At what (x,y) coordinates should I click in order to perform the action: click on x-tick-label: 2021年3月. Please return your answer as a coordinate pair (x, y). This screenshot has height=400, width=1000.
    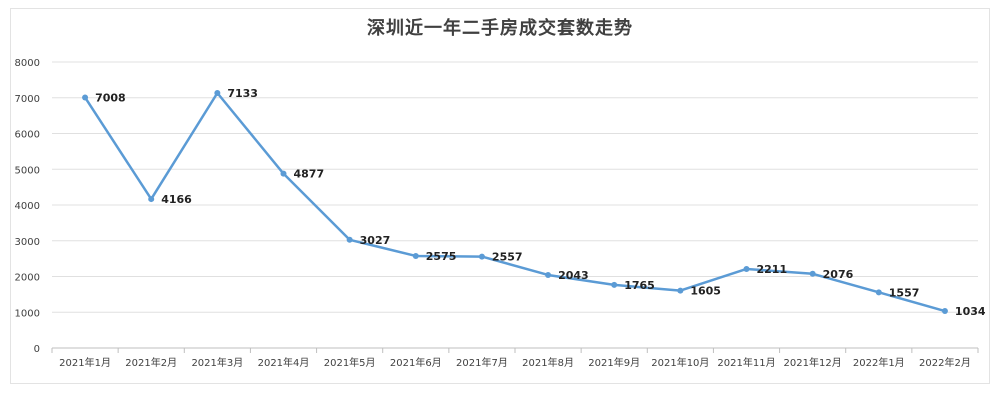
    Looking at the image, I should click on (217, 362).